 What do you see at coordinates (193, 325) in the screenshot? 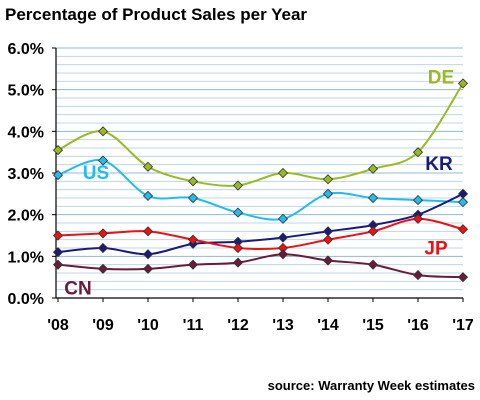
I see `x-tick-label: '11` at bounding box center [193, 325].